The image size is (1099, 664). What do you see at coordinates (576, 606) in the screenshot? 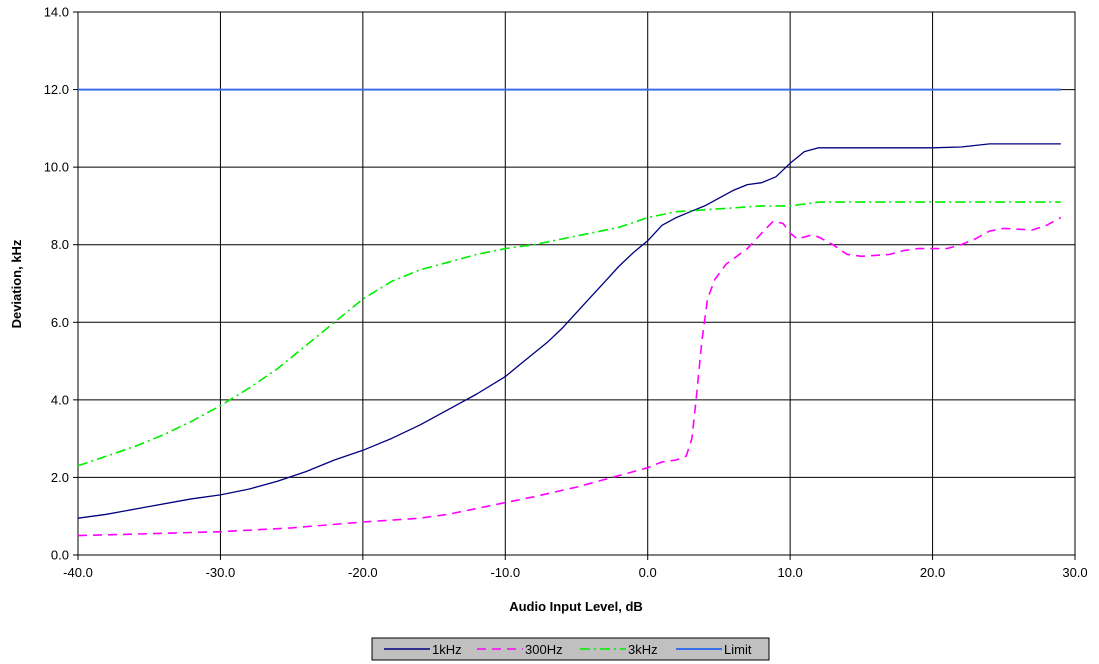
I see `x-axis-title: Audio Input Level, dB` at bounding box center [576, 606].